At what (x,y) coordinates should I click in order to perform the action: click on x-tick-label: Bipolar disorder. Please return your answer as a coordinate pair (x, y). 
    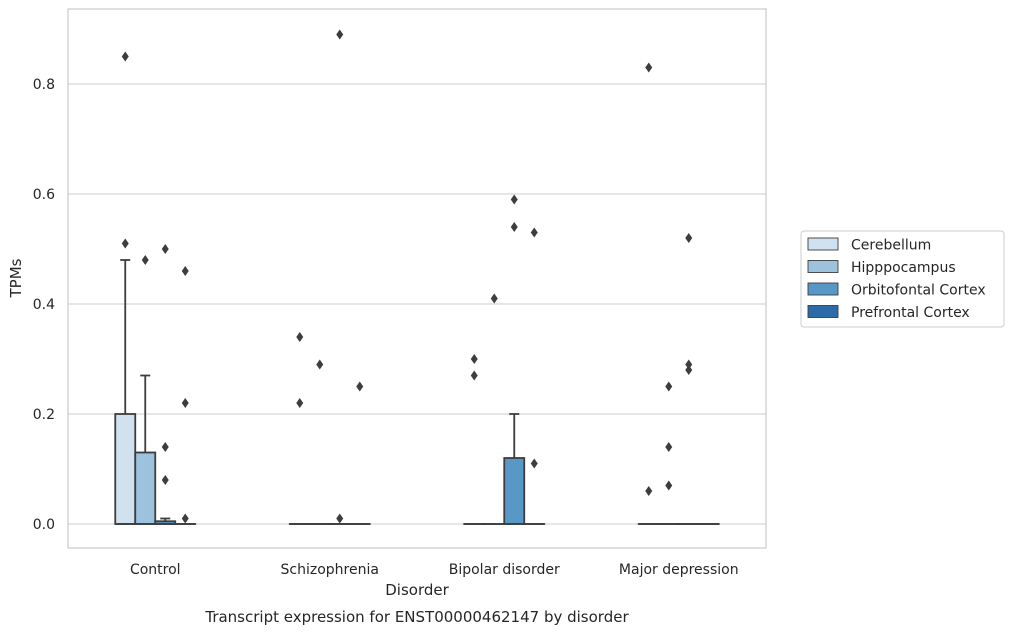
    Looking at the image, I should click on (504, 570).